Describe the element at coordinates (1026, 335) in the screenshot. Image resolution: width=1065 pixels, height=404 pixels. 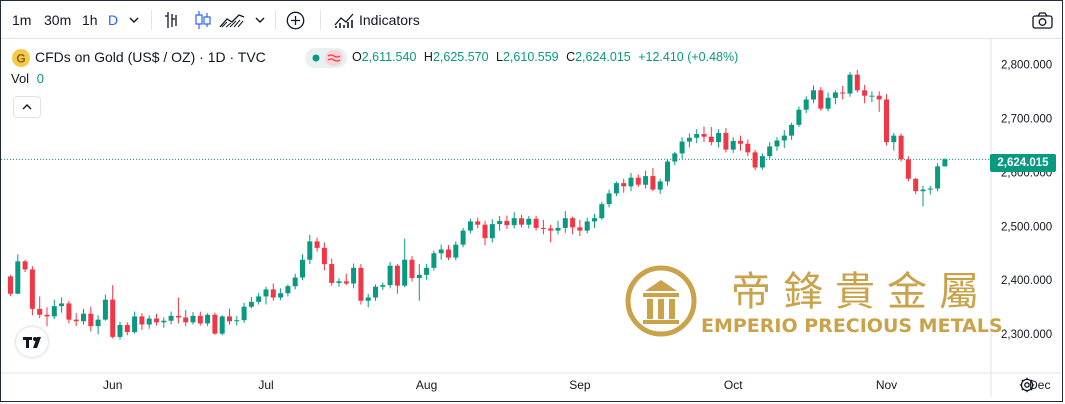
I see `y-tick-label: 2,300.000` at that location.